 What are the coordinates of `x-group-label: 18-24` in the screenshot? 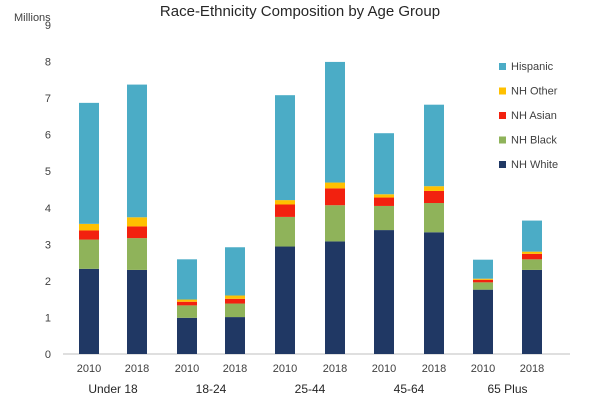 It's located at (211, 389).